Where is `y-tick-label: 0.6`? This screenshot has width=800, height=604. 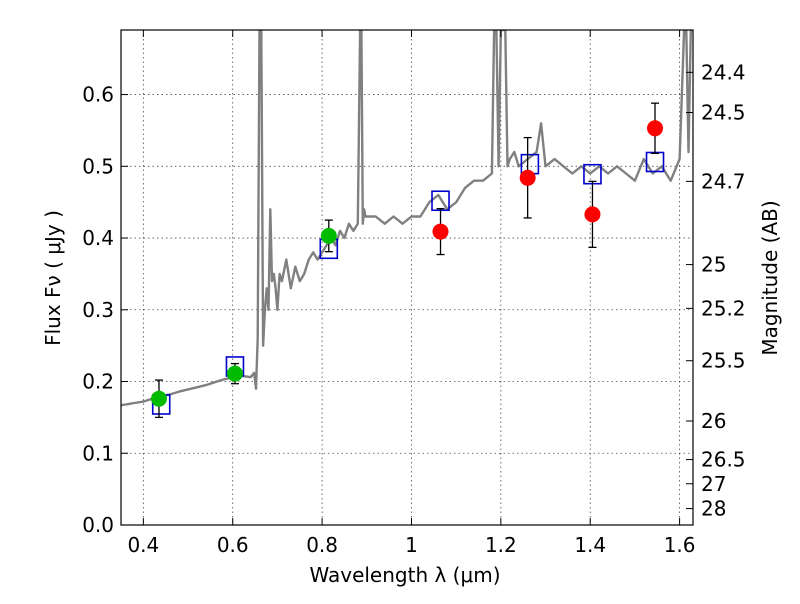 y-tick-label: 0.6 is located at coordinates (98, 95).